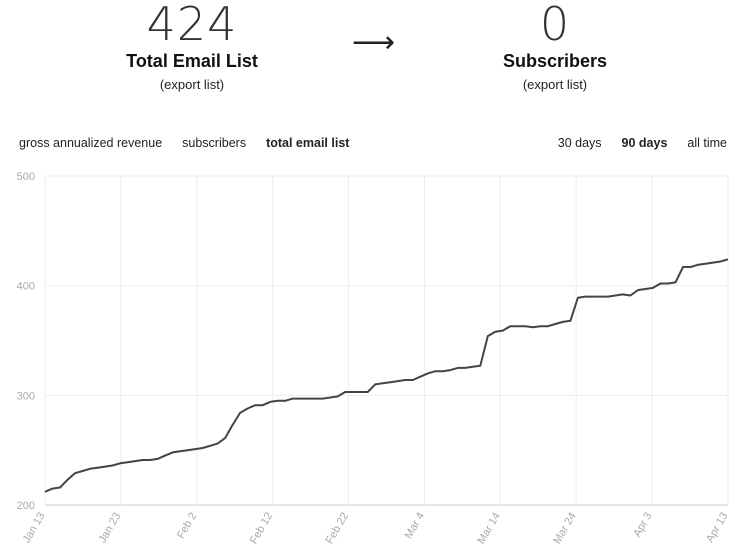  I want to click on tab-30-days: 30 days, so click(579, 143).